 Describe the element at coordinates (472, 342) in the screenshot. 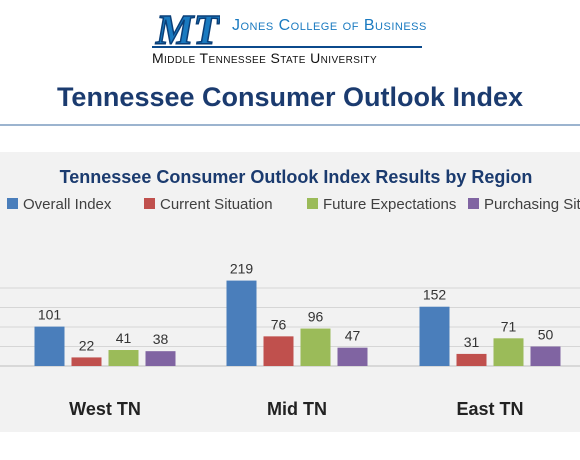

I see `bar-value-label: 31` at that location.